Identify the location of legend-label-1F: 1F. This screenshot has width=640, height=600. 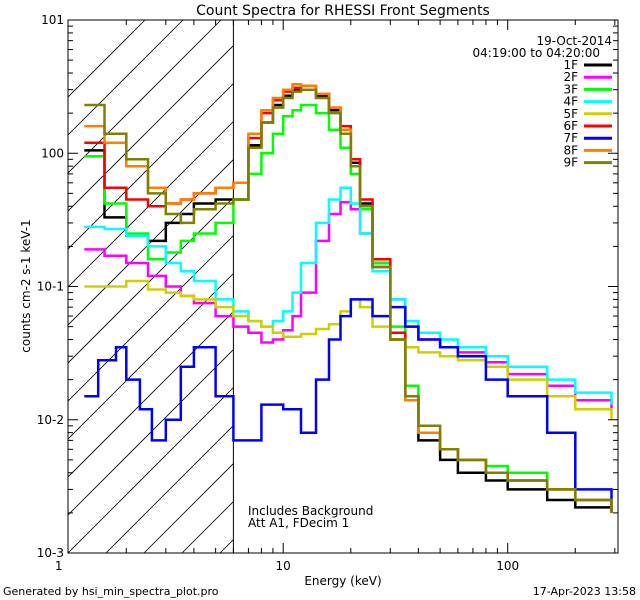
(570, 65).